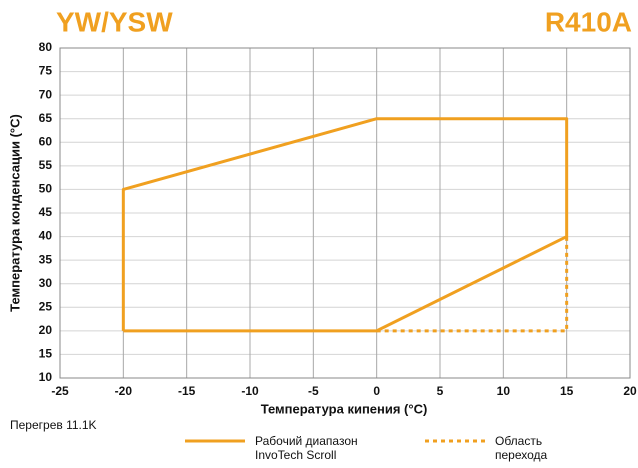 This screenshot has width=638, height=468. I want to click on x-tick-label: 0, so click(376, 391).